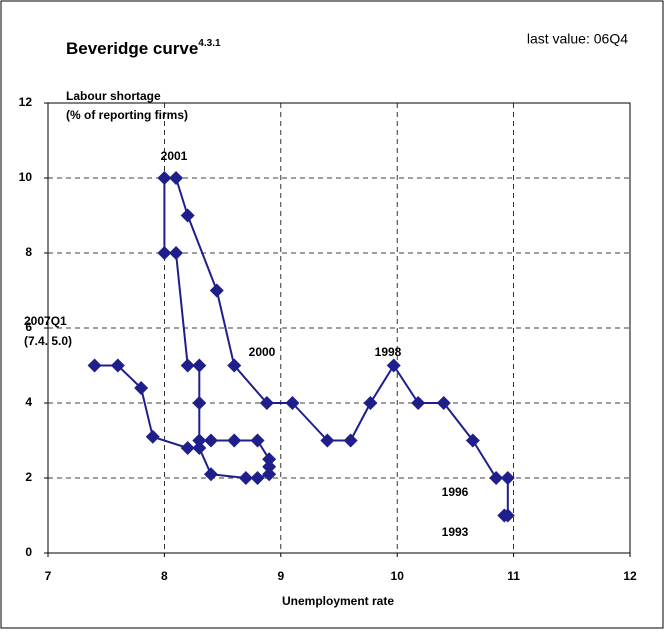 Image resolution: width=665 pixels, height=635 pixels. What do you see at coordinates (113, 96) in the screenshot?
I see `y-axis-label: Labour shortage` at bounding box center [113, 96].